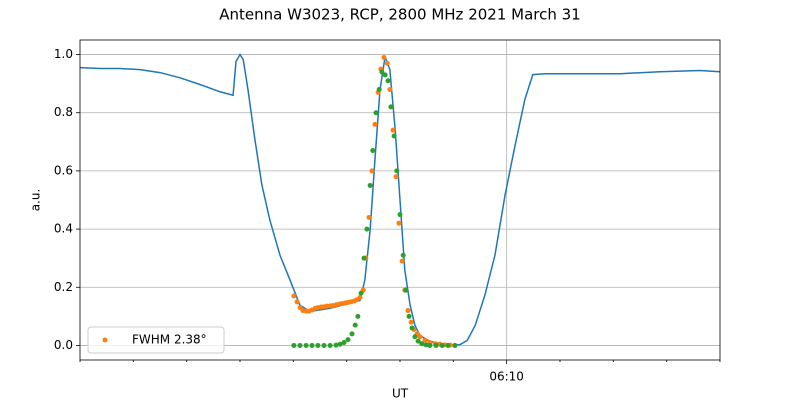  I want to click on y-tick-label: 0.8, so click(63, 112).